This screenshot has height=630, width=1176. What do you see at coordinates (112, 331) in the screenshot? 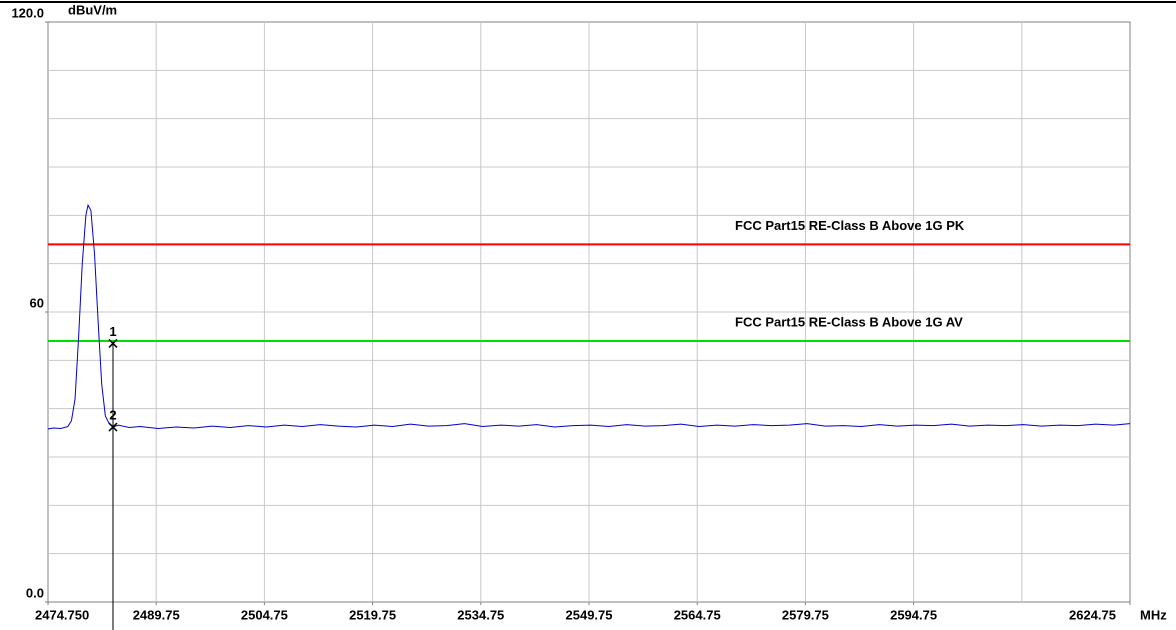
I see `marker-label: 1` at bounding box center [112, 331].